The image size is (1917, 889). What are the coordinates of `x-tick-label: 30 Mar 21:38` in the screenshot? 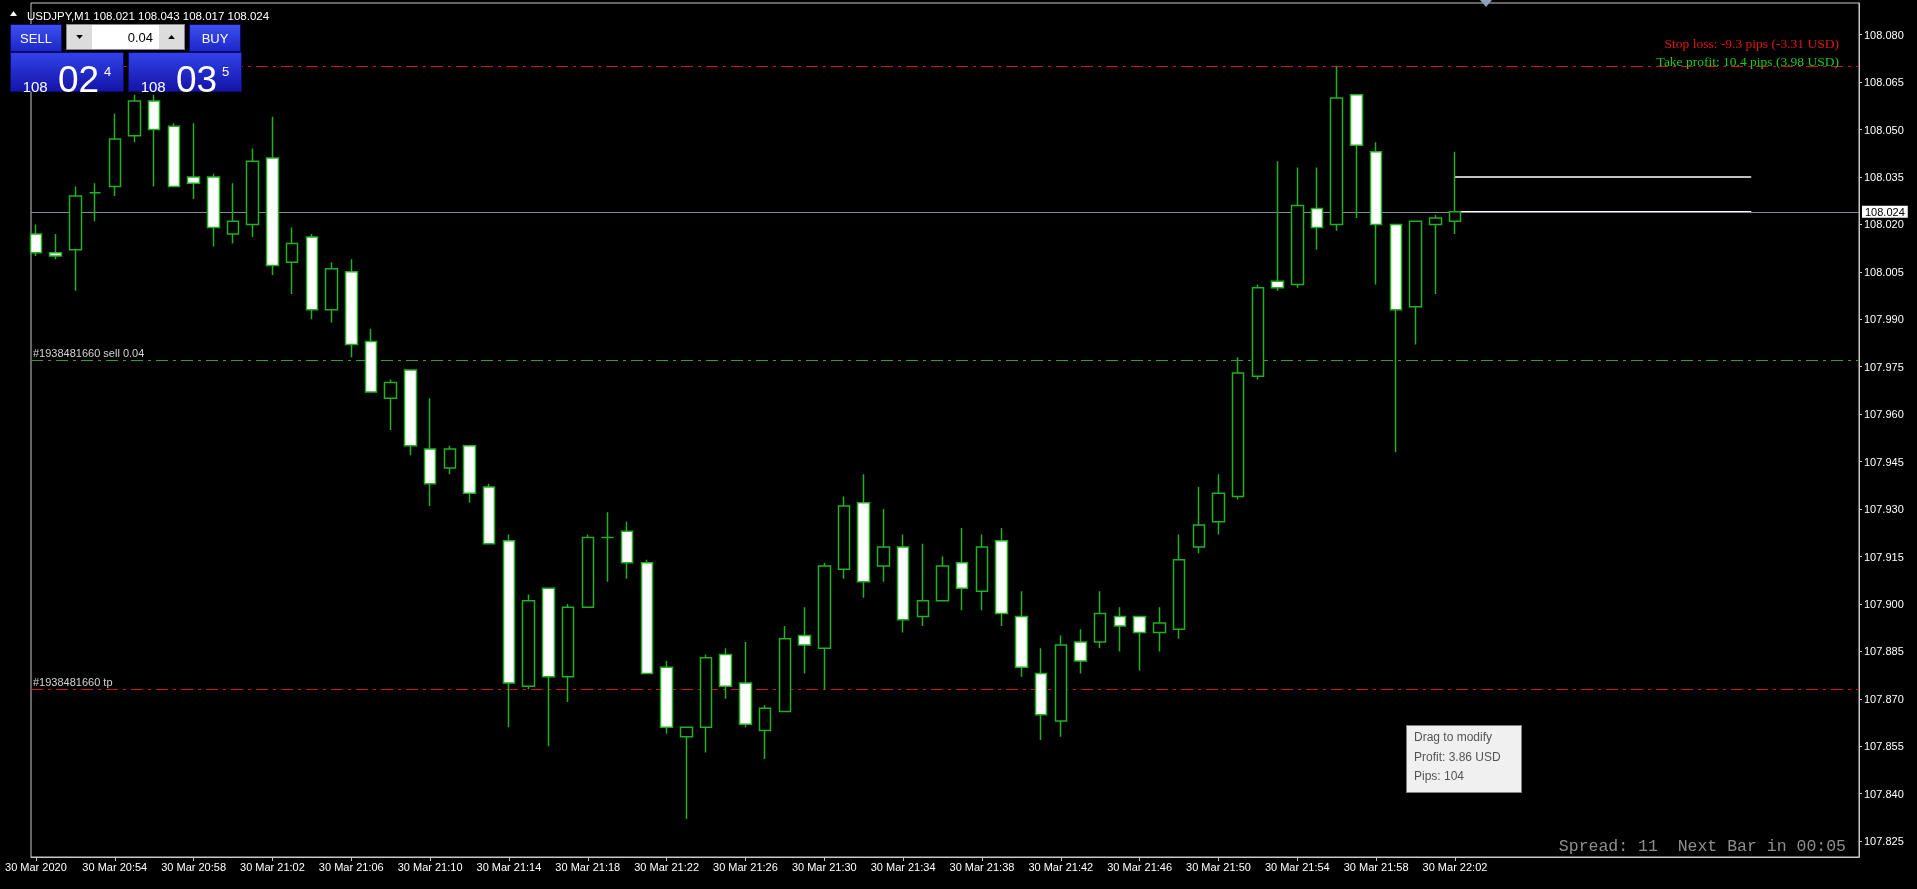 It's located at (982, 866).